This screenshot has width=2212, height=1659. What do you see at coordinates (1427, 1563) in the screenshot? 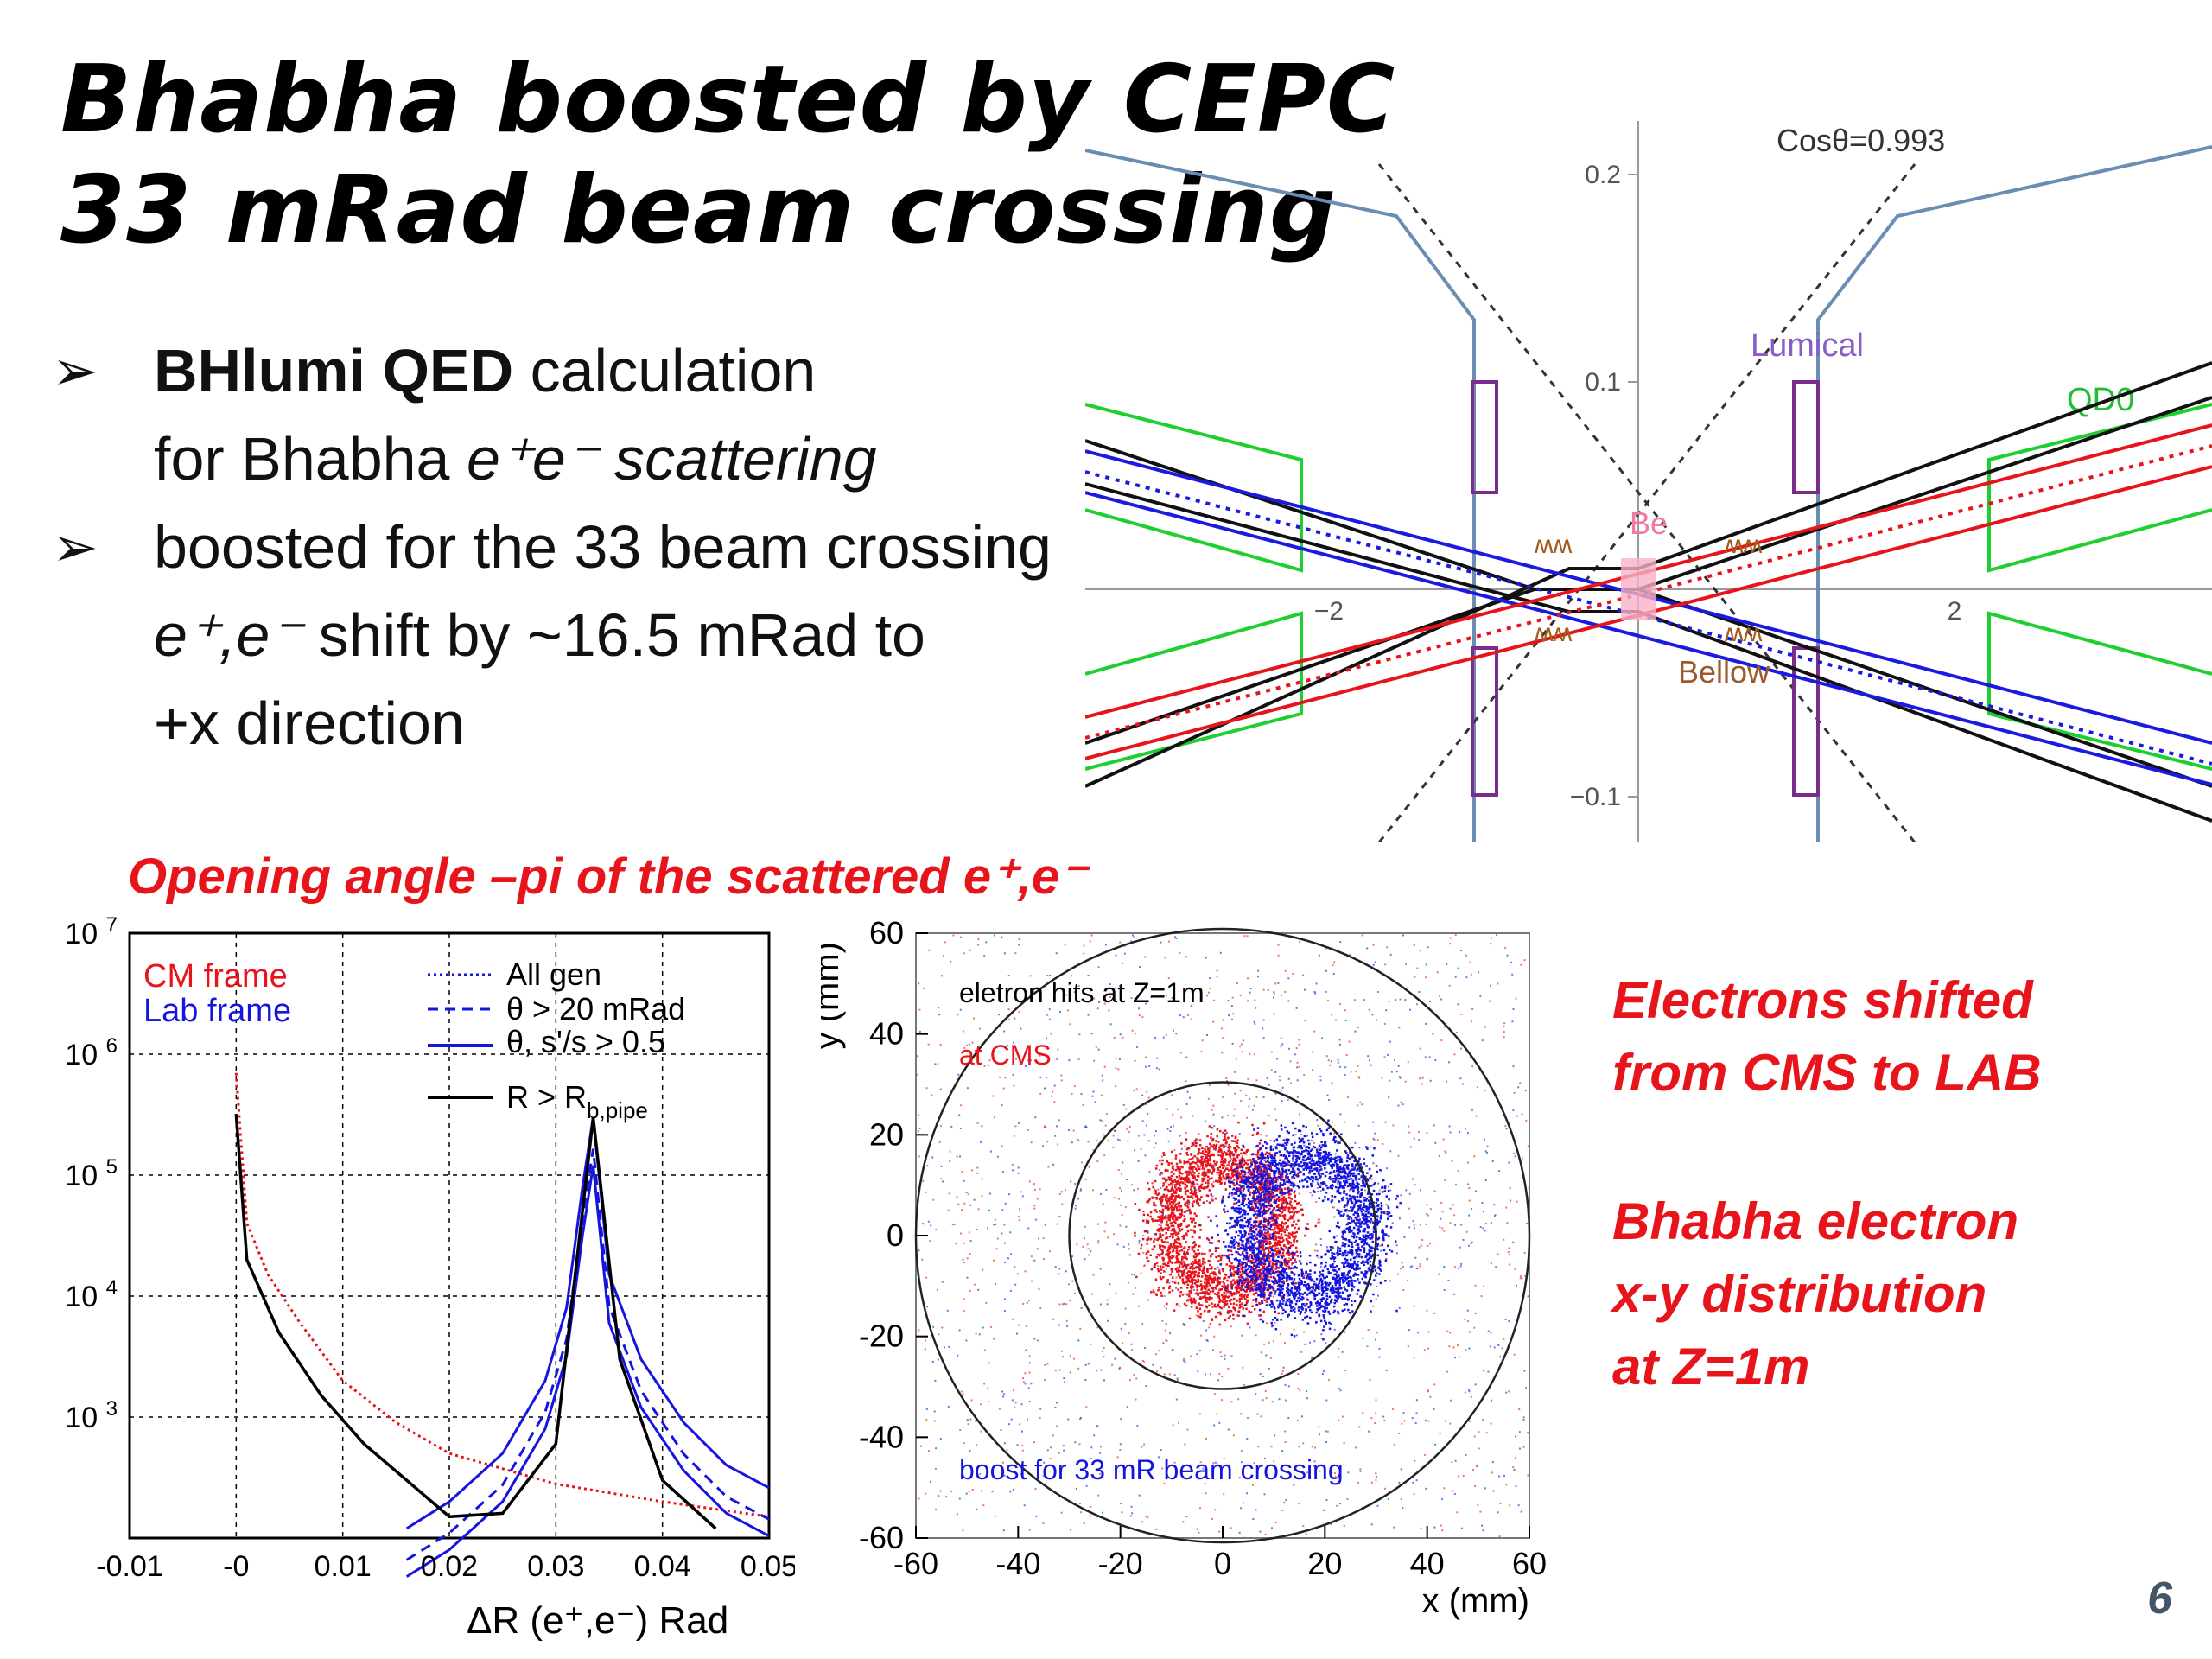
I see `x-tick-label: 40` at bounding box center [1427, 1563].